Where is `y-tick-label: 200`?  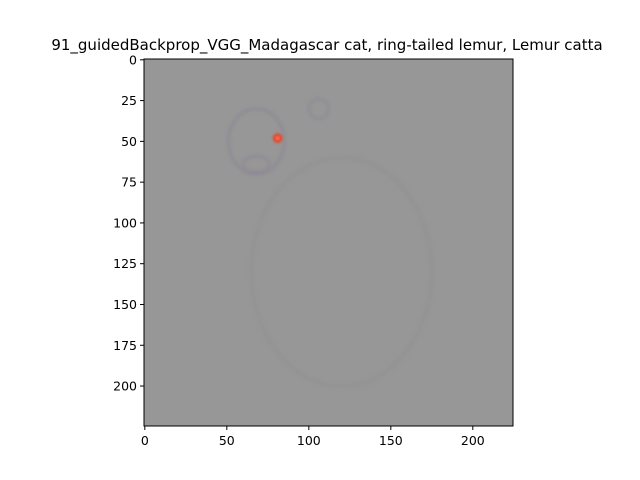 y-tick-label: 200 is located at coordinates (125, 386).